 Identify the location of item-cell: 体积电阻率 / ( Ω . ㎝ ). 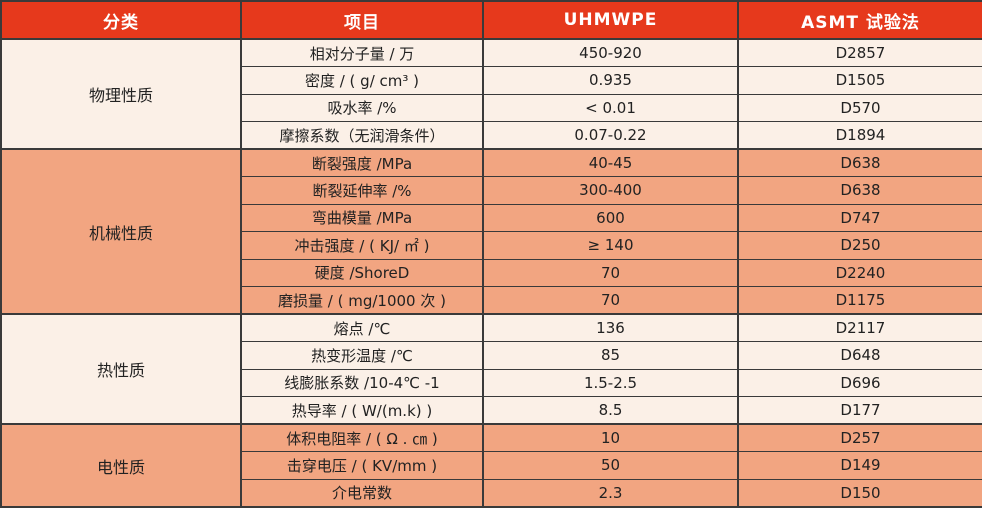
(362, 438).